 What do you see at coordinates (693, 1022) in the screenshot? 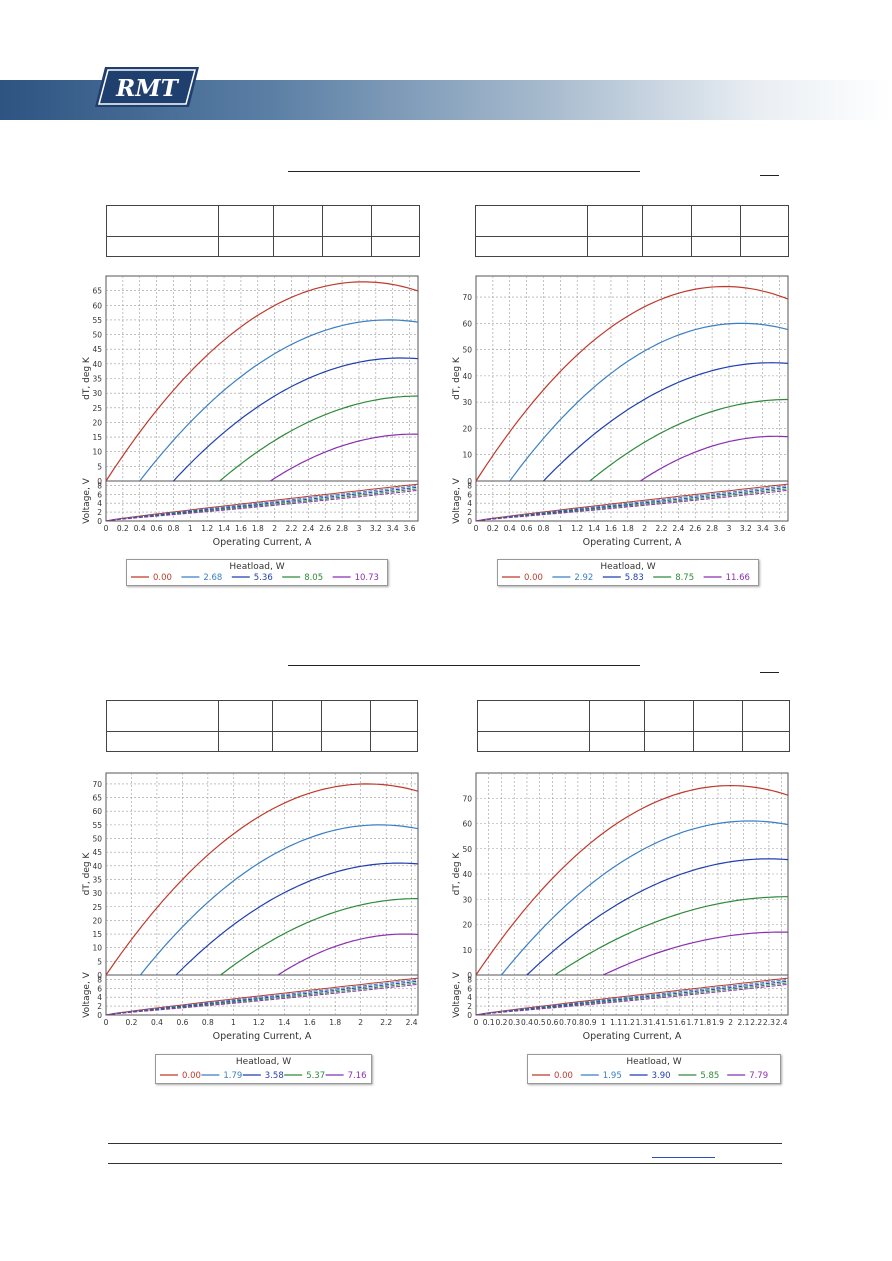
I see `x-tick-label: 1.7` at bounding box center [693, 1022].